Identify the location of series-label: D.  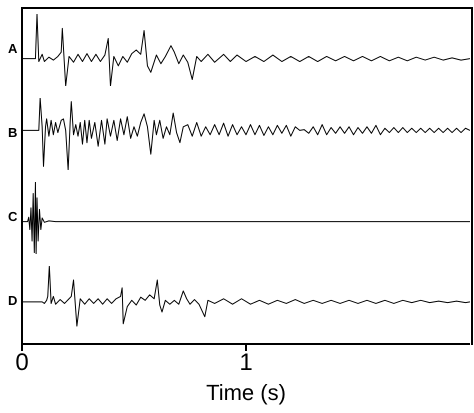
(13, 300).